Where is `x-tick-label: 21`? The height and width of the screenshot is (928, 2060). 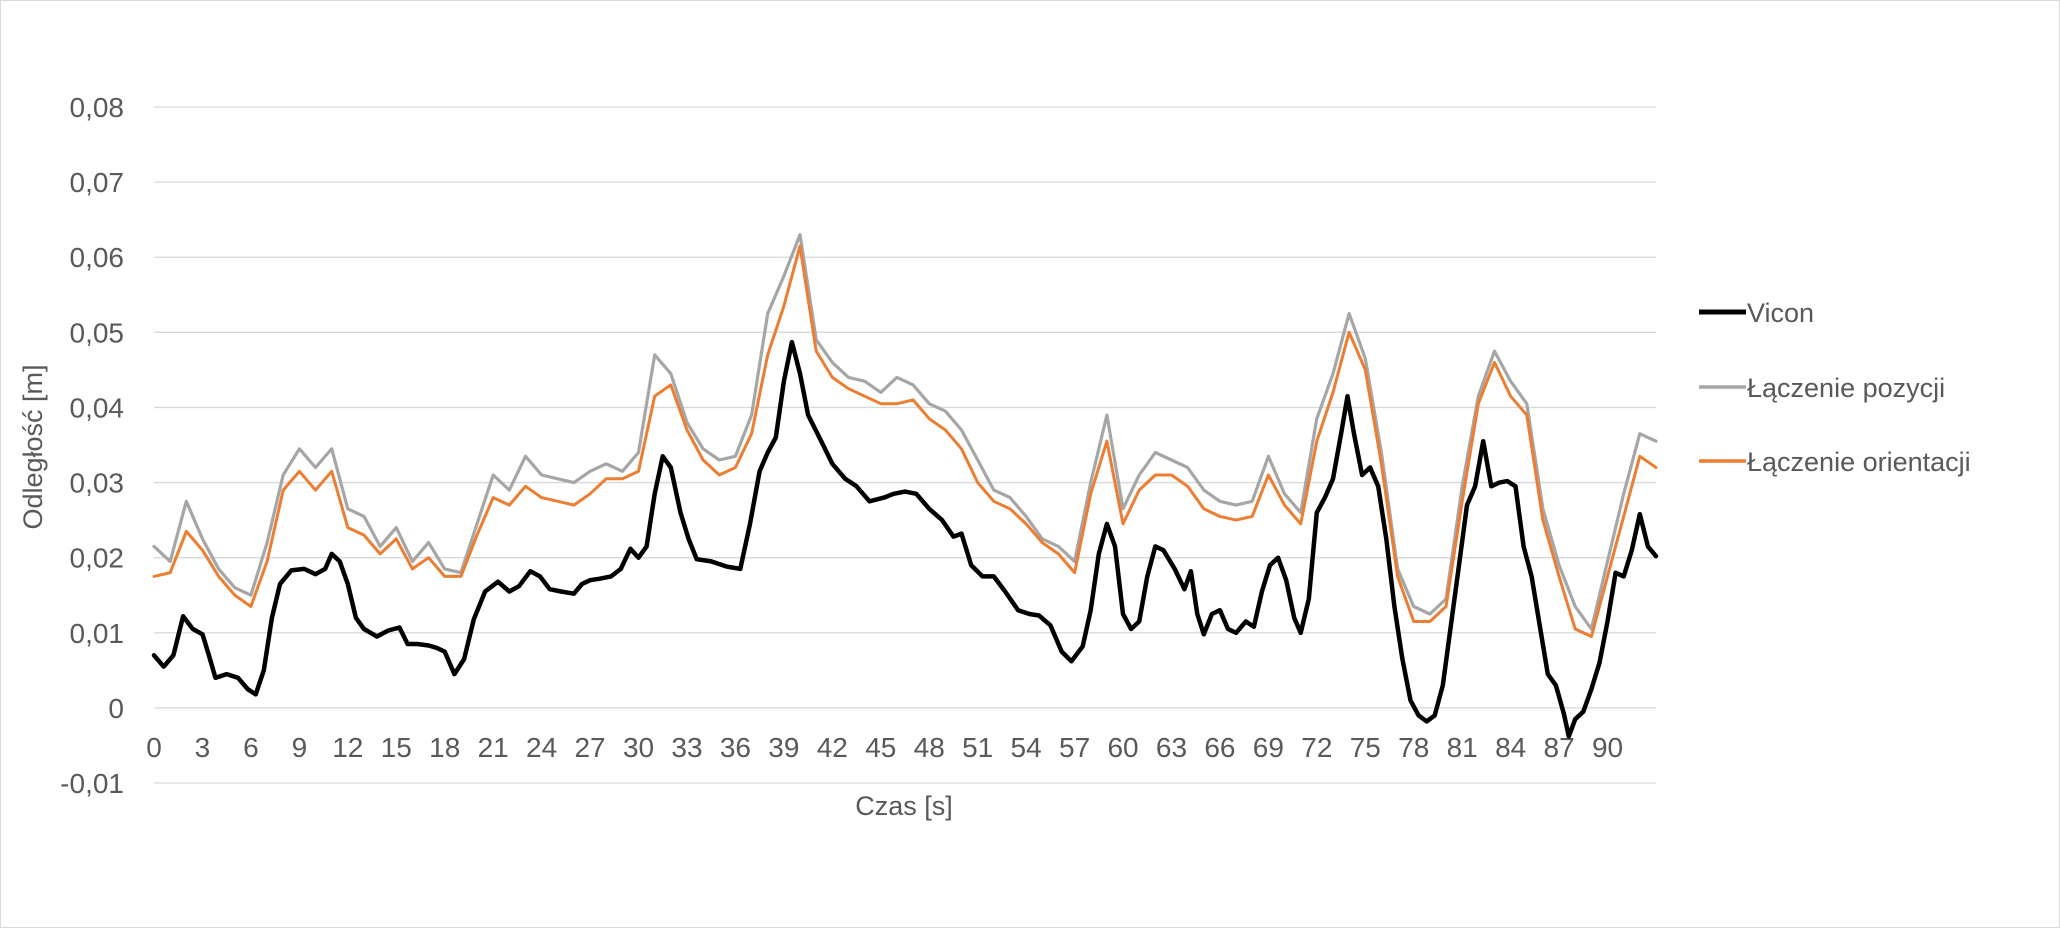 x-tick-label: 21 is located at coordinates (493, 747).